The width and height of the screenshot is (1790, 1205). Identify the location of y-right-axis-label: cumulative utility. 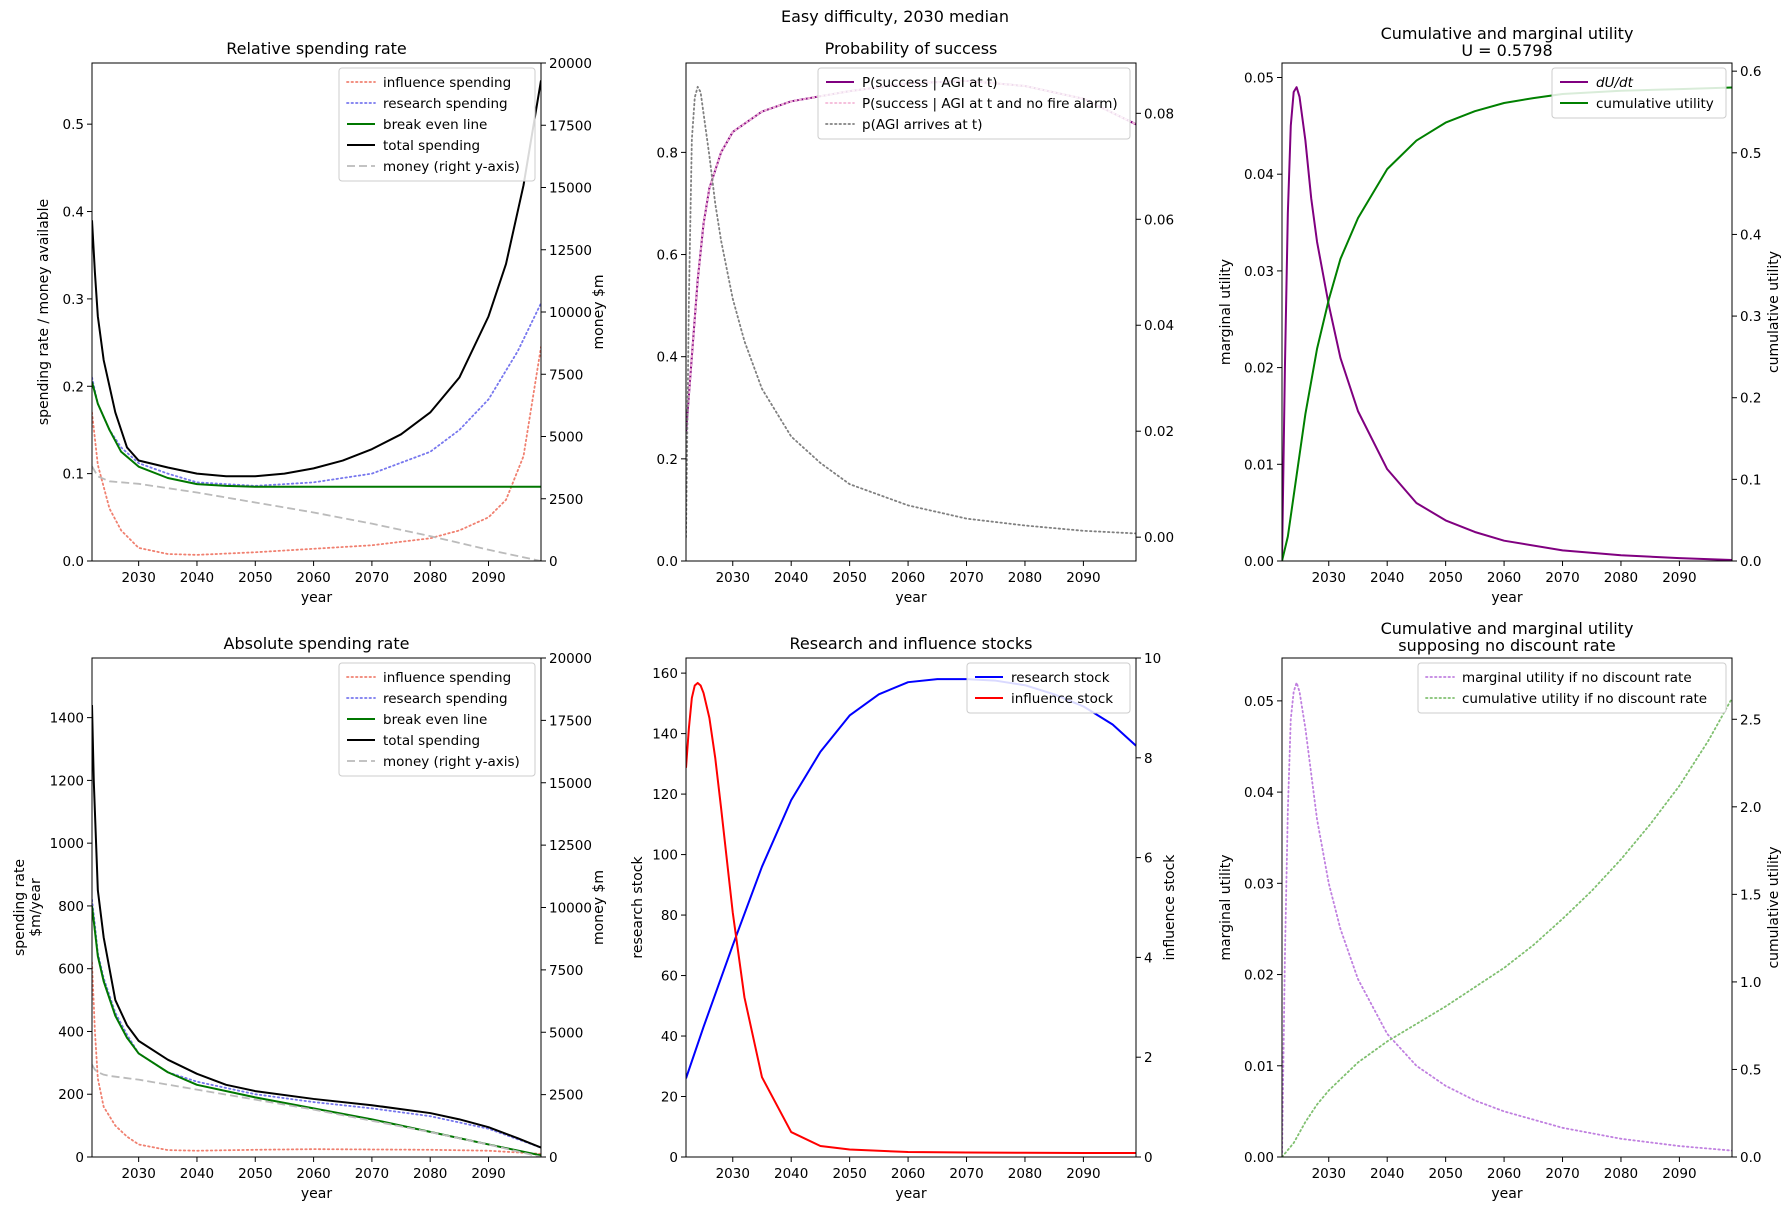
(1774, 907).